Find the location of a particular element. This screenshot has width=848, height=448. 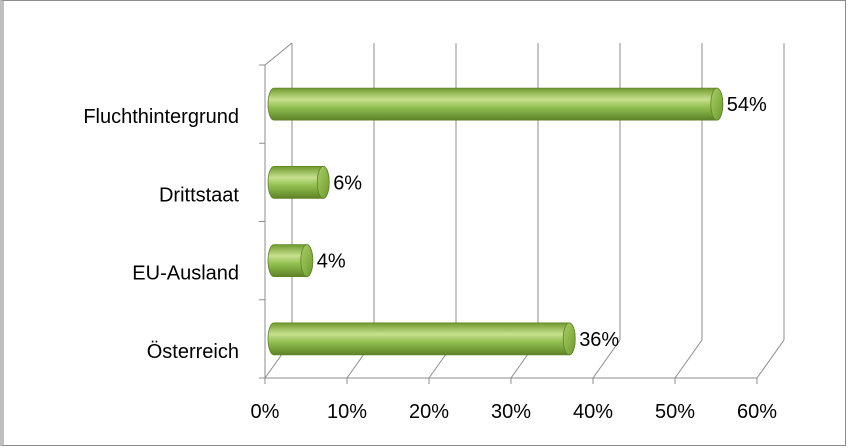

x-tick-label: 10% is located at coordinates (347, 412).